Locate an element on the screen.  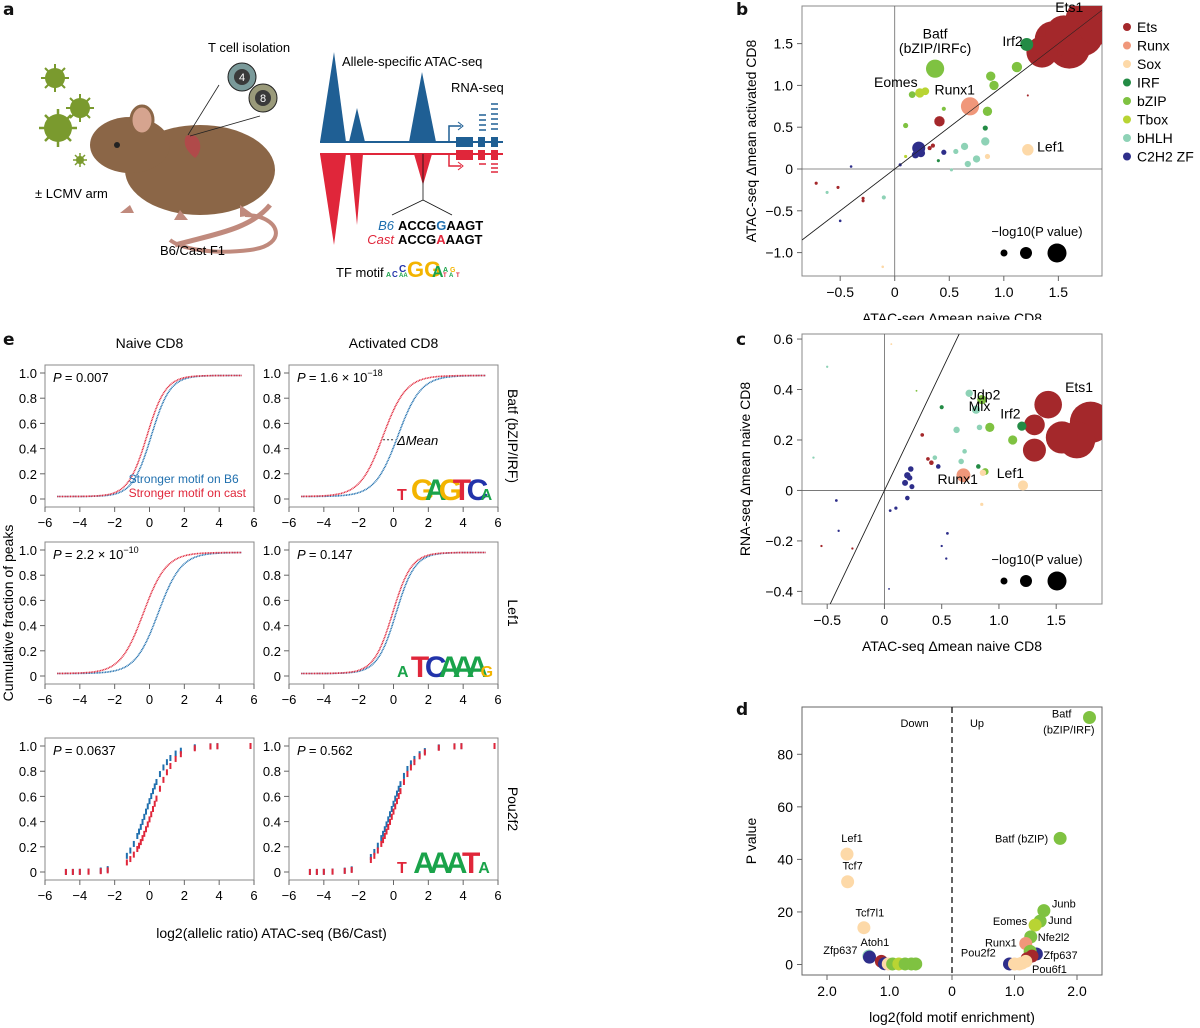
rna-title: RNA-seq is located at coordinates (477, 87).